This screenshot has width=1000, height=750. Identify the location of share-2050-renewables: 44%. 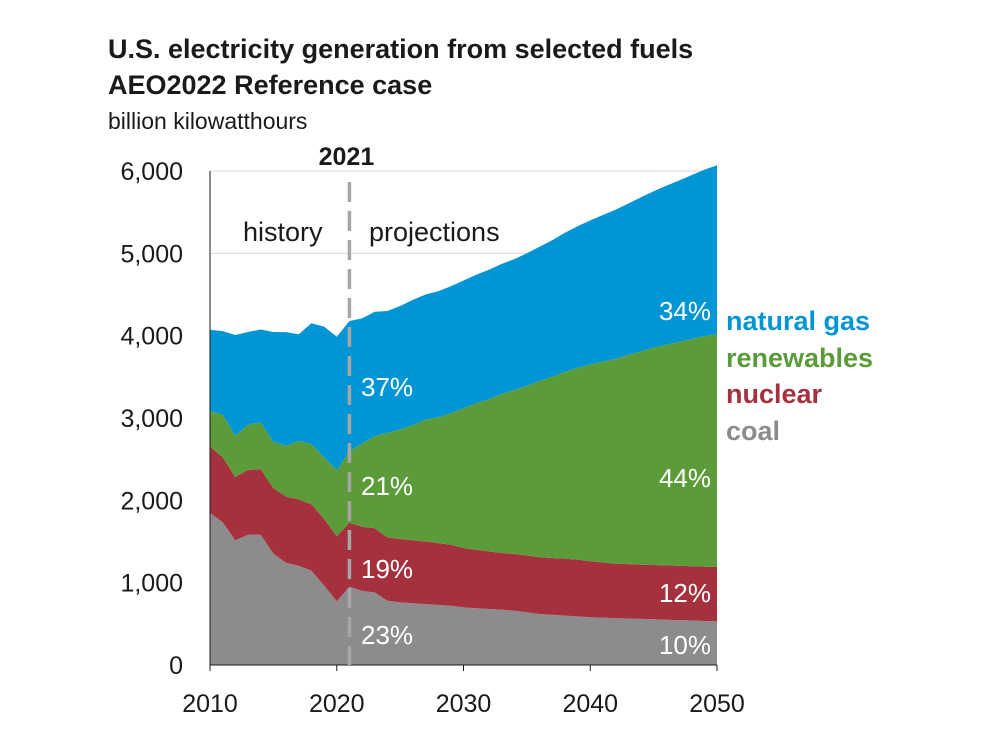
(685, 478).